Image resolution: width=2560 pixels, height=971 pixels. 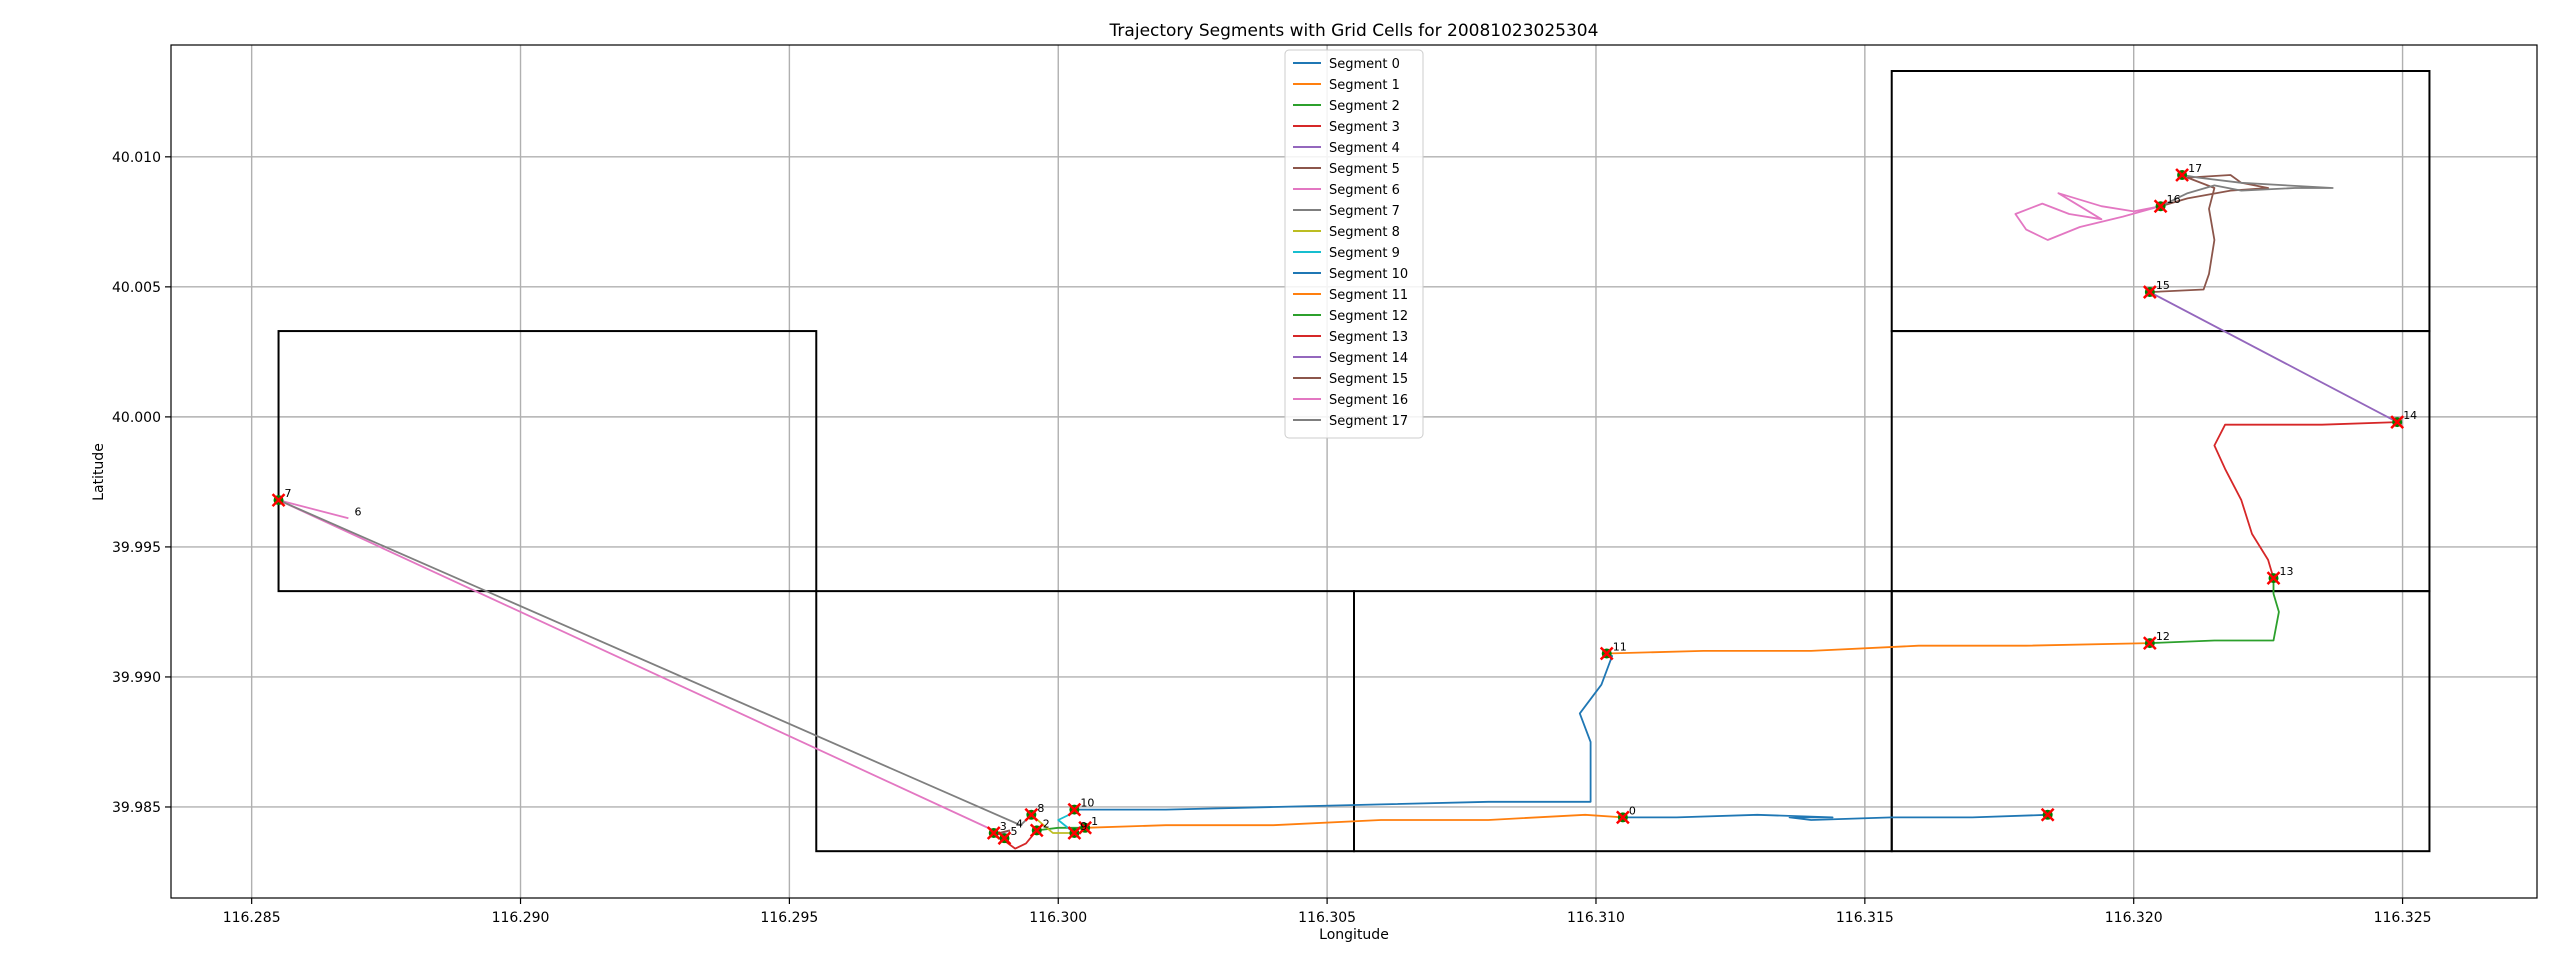 I want to click on point-label-14: 14, so click(x=2410, y=415).